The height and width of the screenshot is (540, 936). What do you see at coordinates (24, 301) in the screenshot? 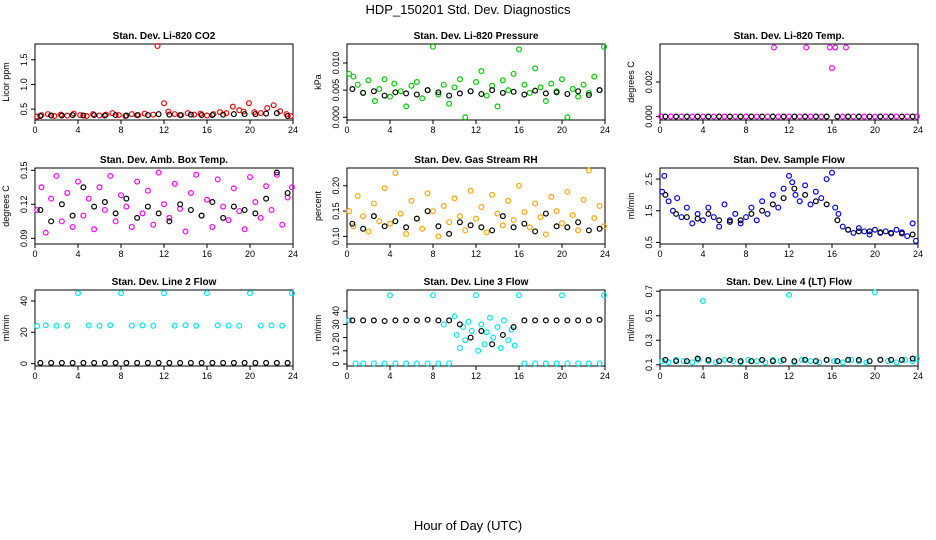
I see `y-tick-label: 40` at bounding box center [24, 301].